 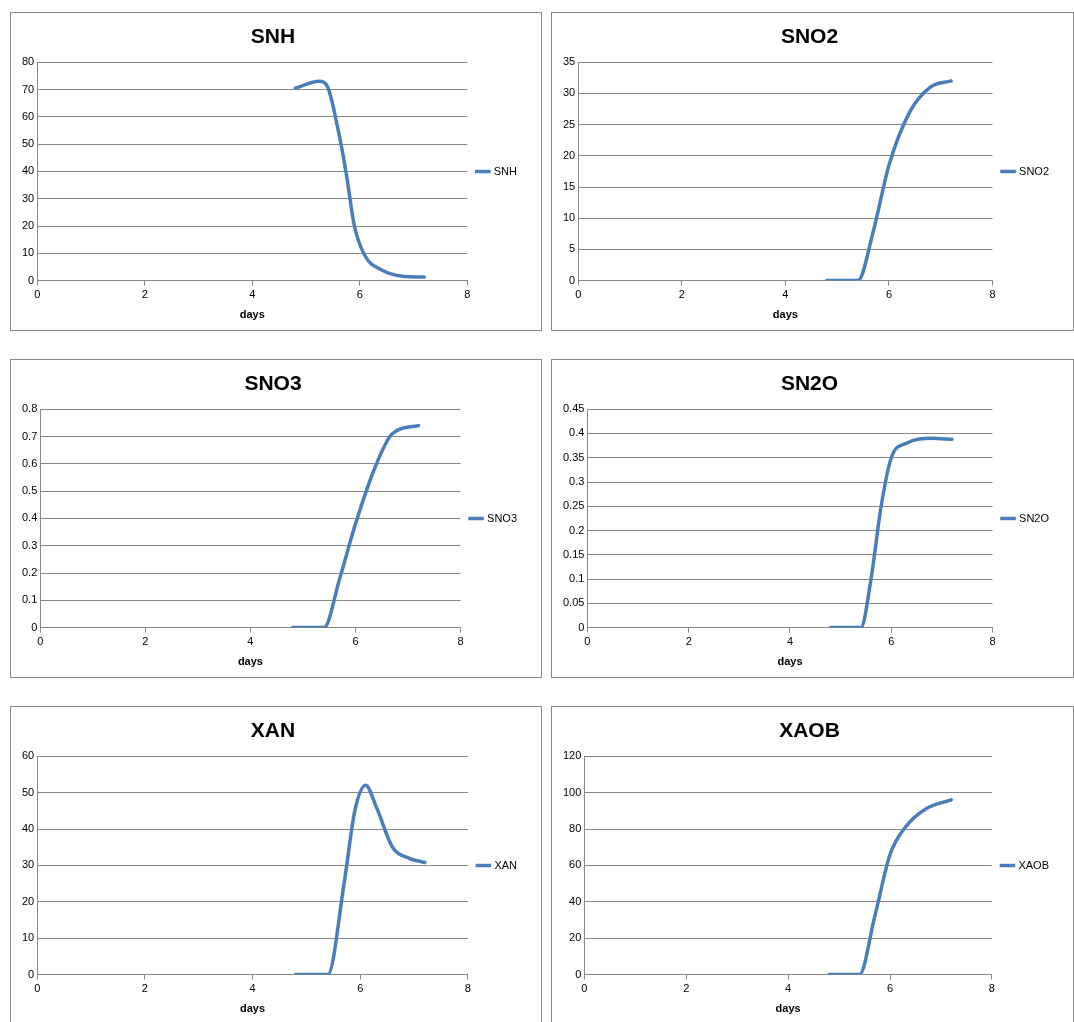 I want to click on chart-title: SNO2, so click(x=809, y=36).